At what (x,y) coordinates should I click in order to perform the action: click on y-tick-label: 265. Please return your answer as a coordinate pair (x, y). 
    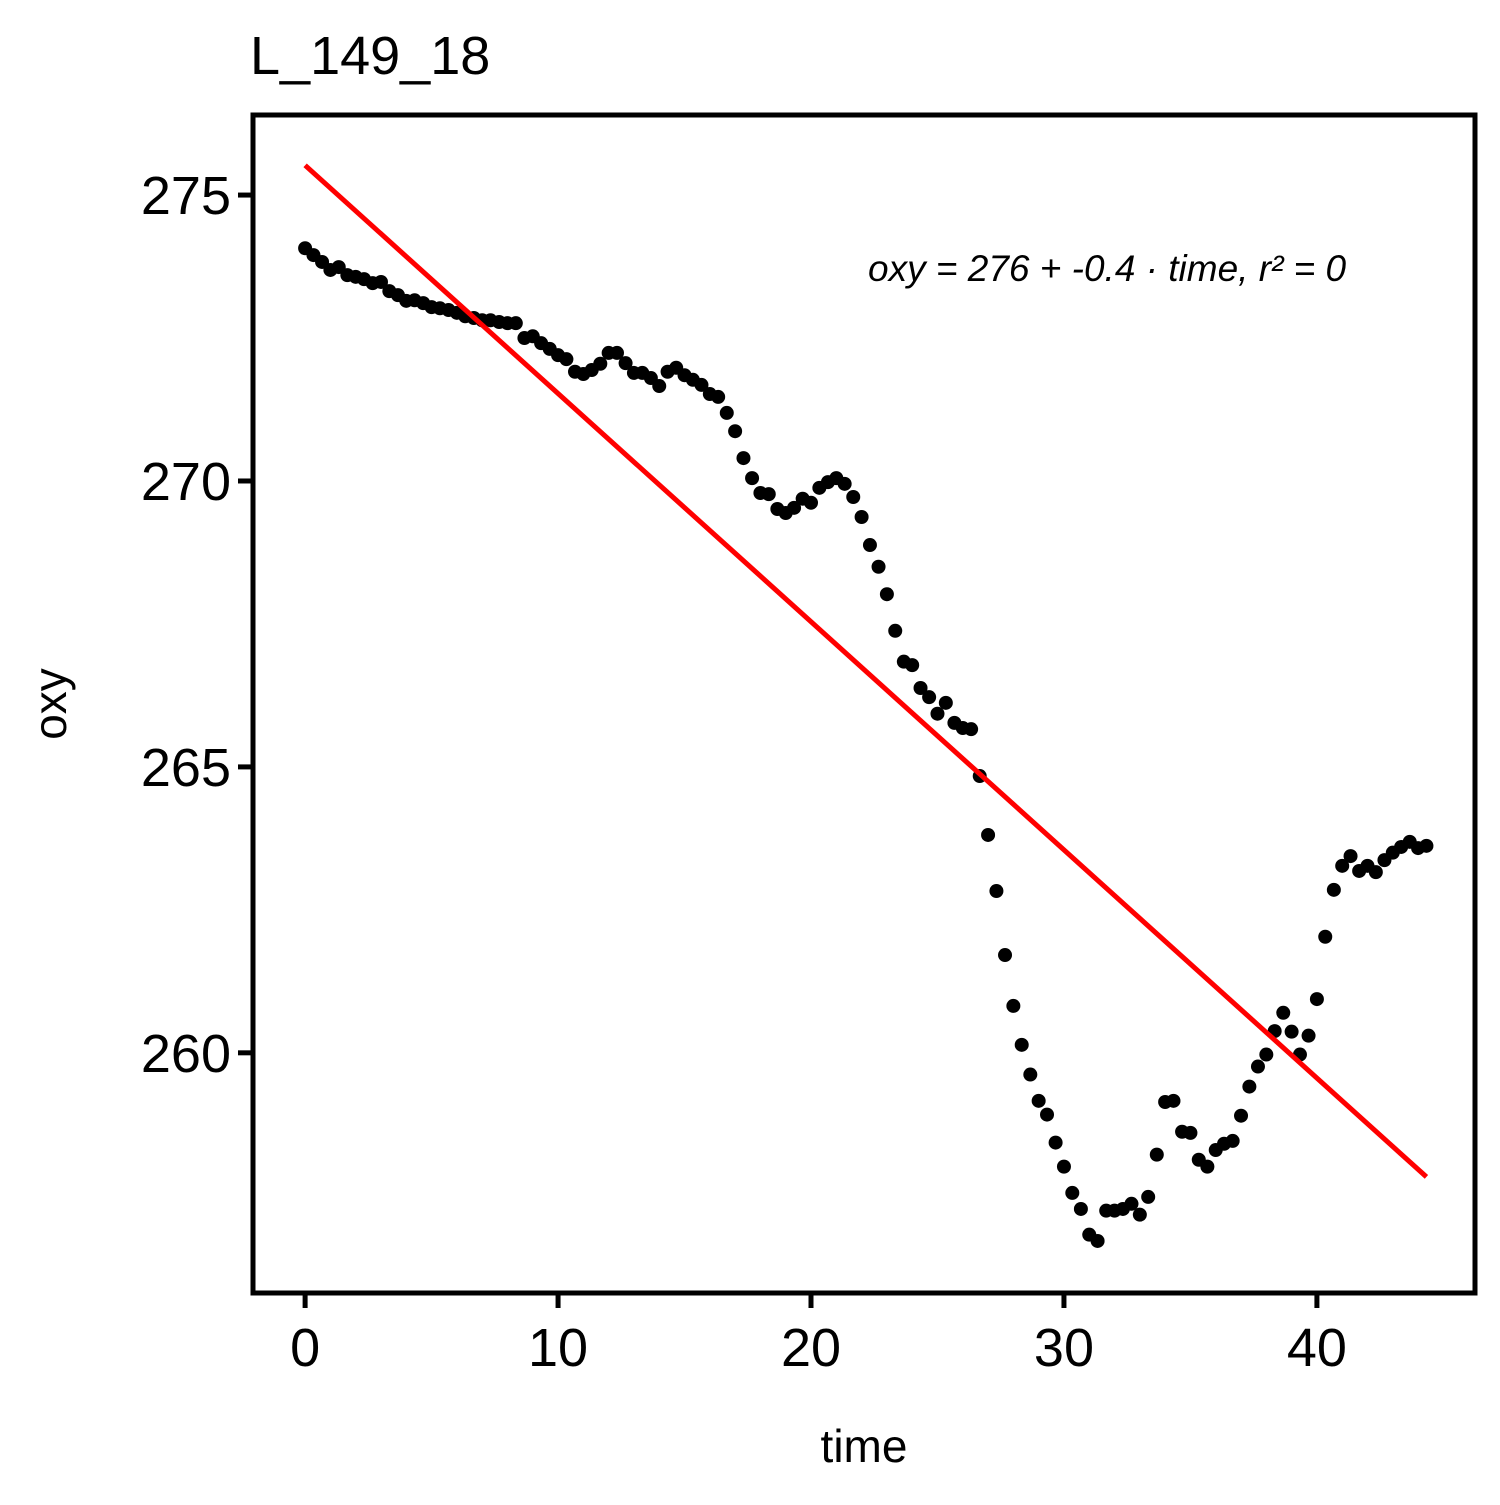
    Looking at the image, I should click on (186, 768).